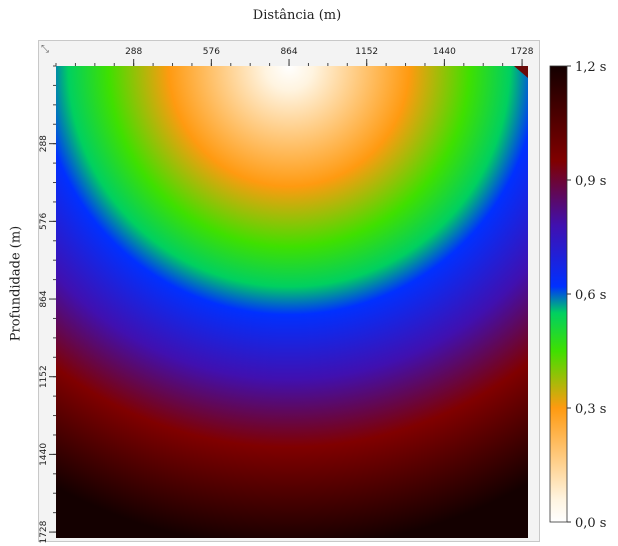 This screenshot has width=618, height=546. Describe the element at coordinates (44, 220) in the screenshot. I see `y-tick-label: 576` at that location.